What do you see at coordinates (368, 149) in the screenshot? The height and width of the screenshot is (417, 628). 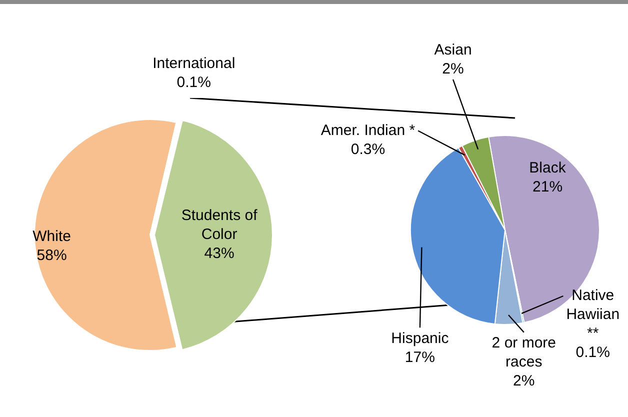 I see `data-label: 0.3%` at bounding box center [368, 149].